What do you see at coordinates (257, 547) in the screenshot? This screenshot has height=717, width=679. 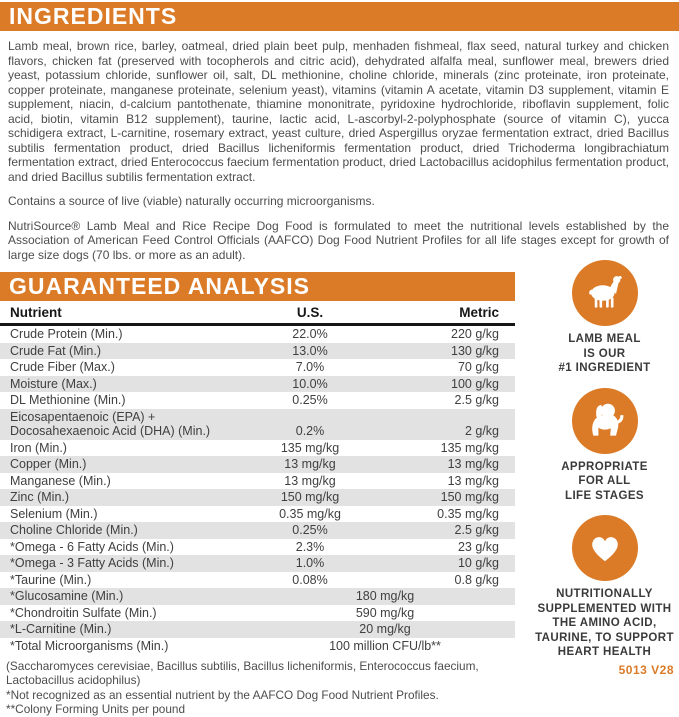 I see `table-row: *Omega - 6 Fatty Acids (Min.) 2.3% 23 g/kg` at bounding box center [257, 547].